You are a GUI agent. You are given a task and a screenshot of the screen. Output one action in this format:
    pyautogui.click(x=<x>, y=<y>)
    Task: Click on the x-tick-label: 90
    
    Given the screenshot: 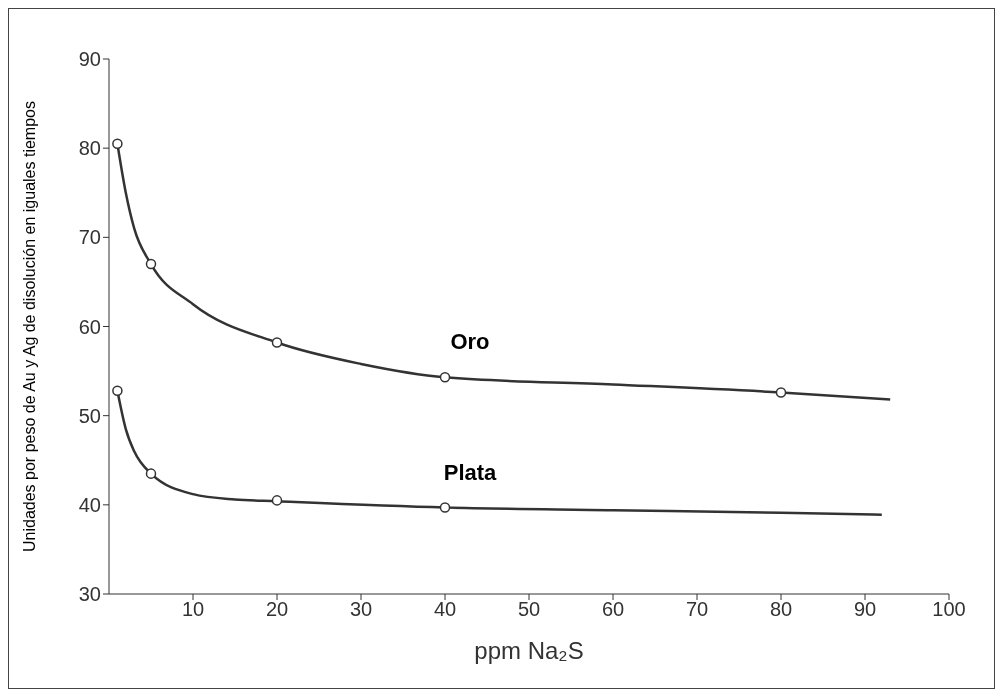 What is the action you would take?
    pyautogui.click(x=865, y=609)
    